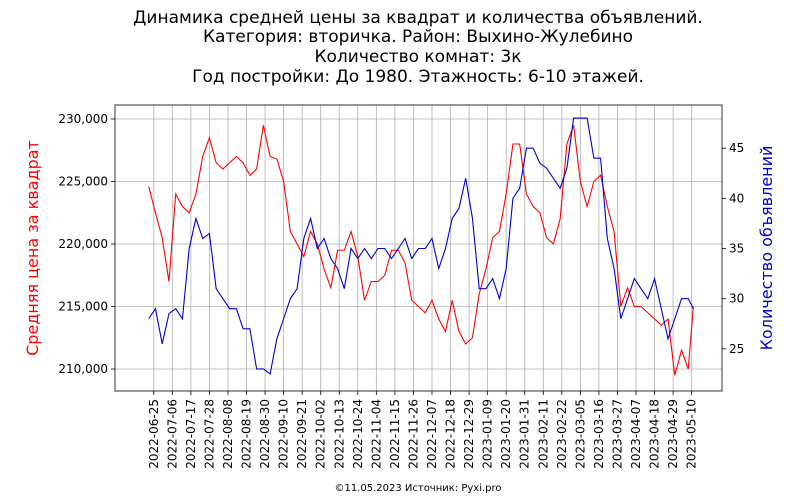 The width and height of the screenshot is (800, 500). I want to click on y-tick-label: 220,000, so click(83, 244).